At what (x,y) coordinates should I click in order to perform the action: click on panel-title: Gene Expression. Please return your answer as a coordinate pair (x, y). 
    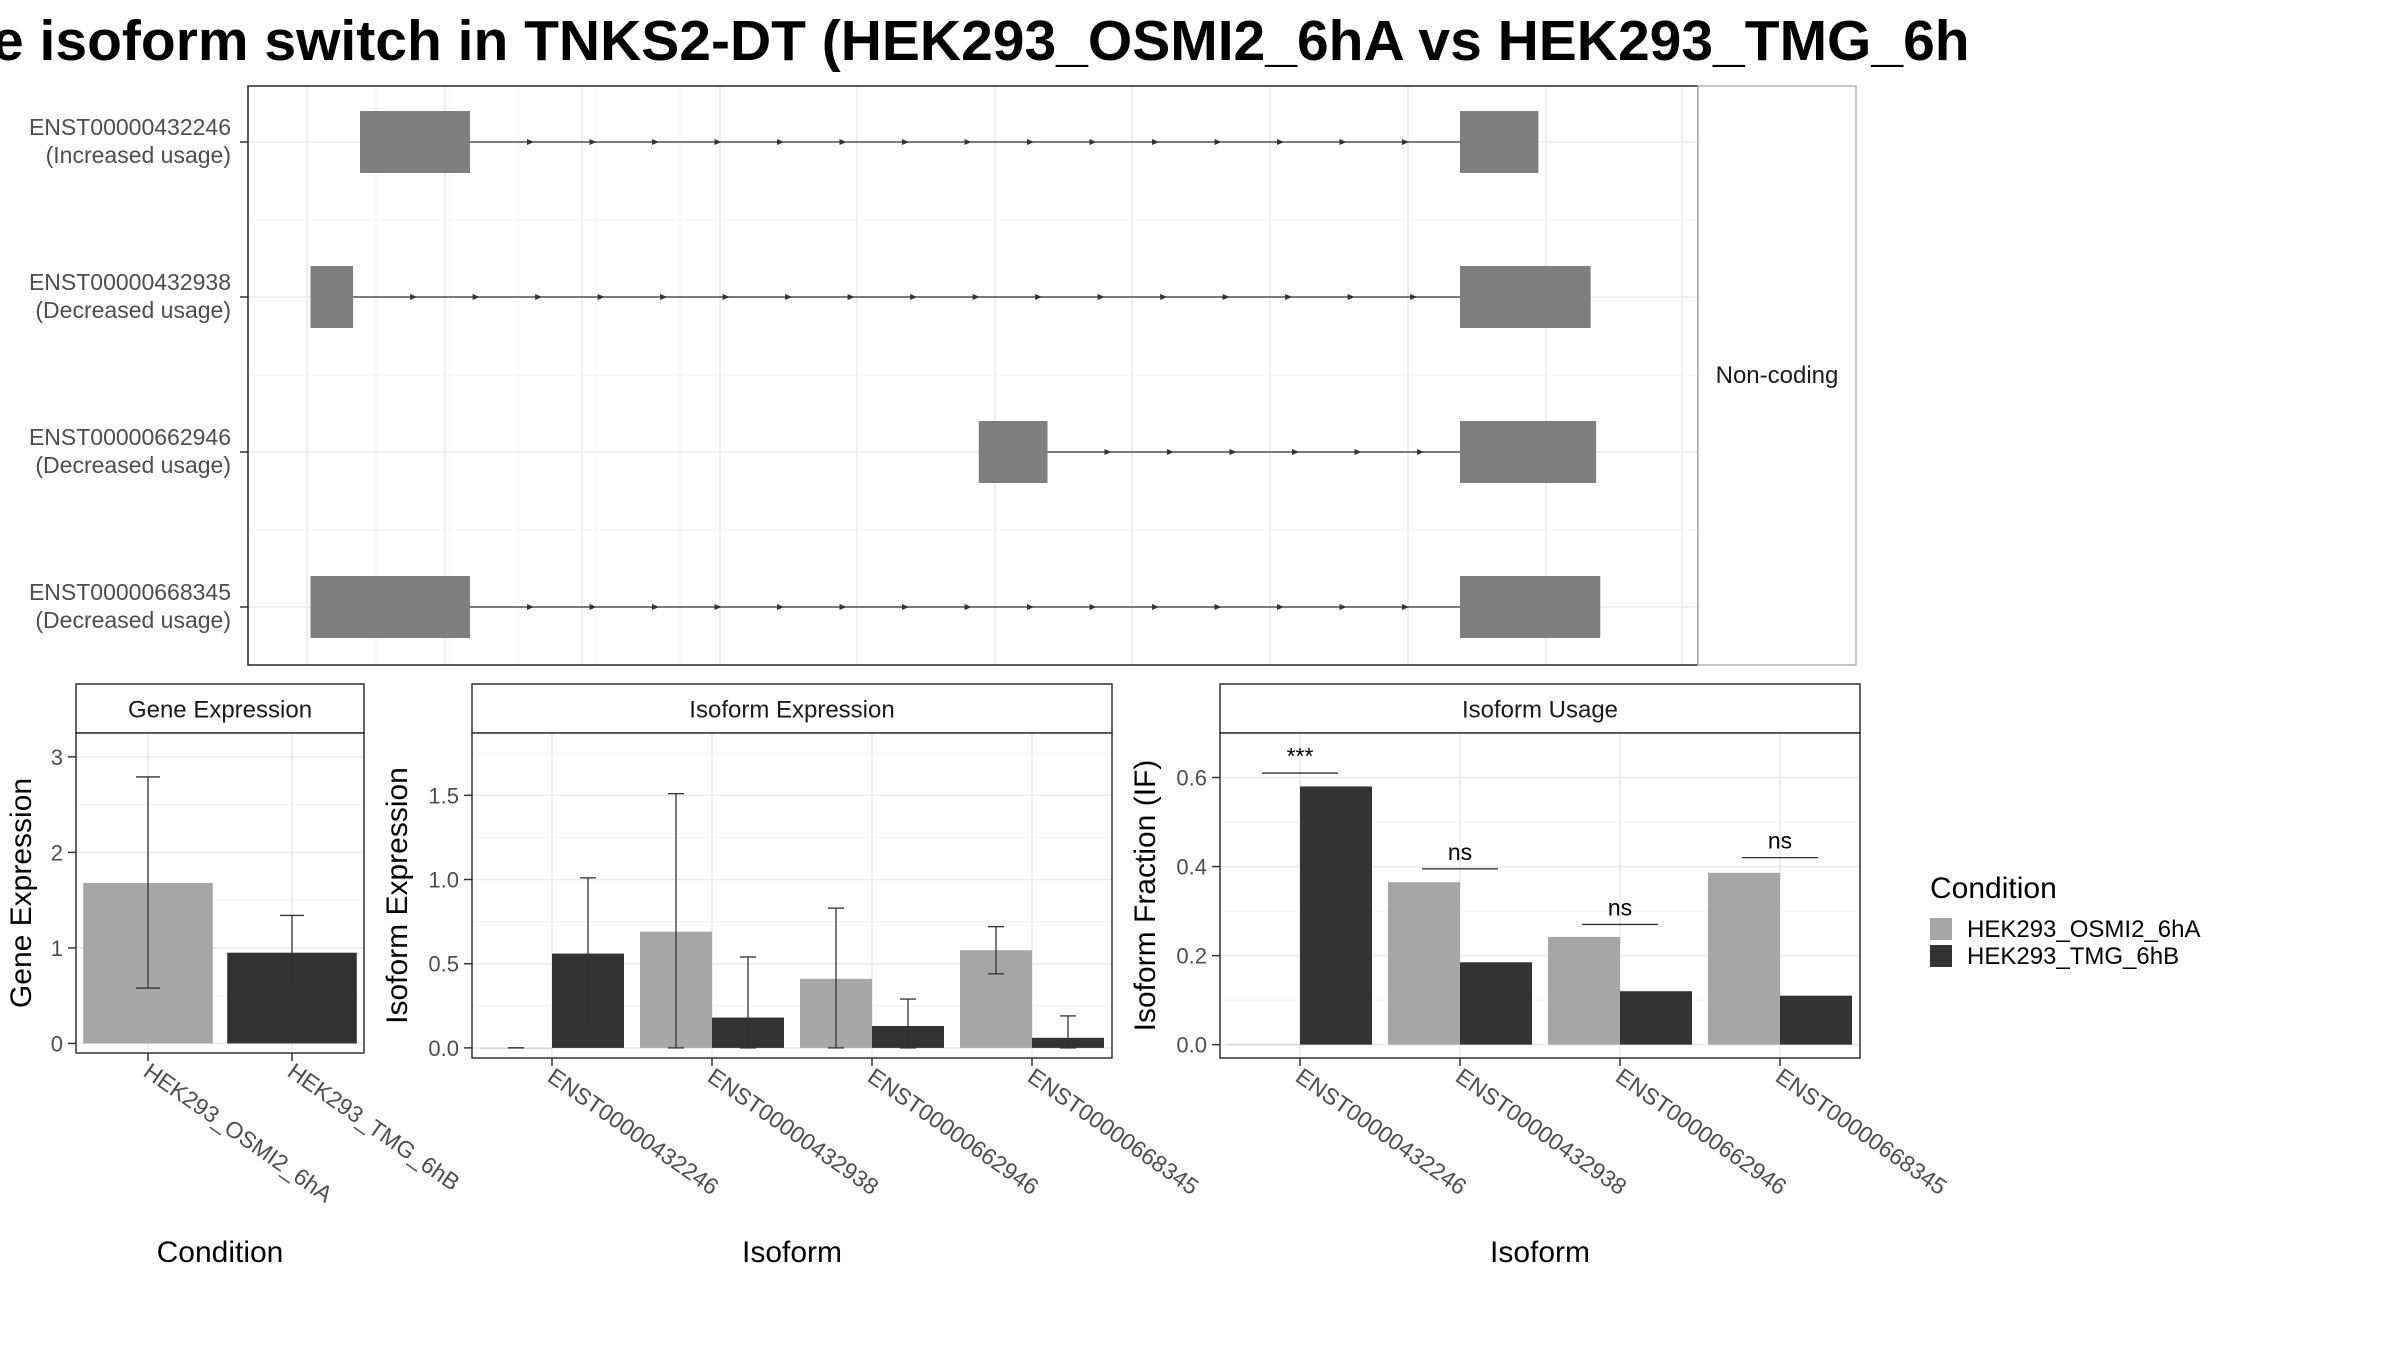
    Looking at the image, I should click on (220, 710).